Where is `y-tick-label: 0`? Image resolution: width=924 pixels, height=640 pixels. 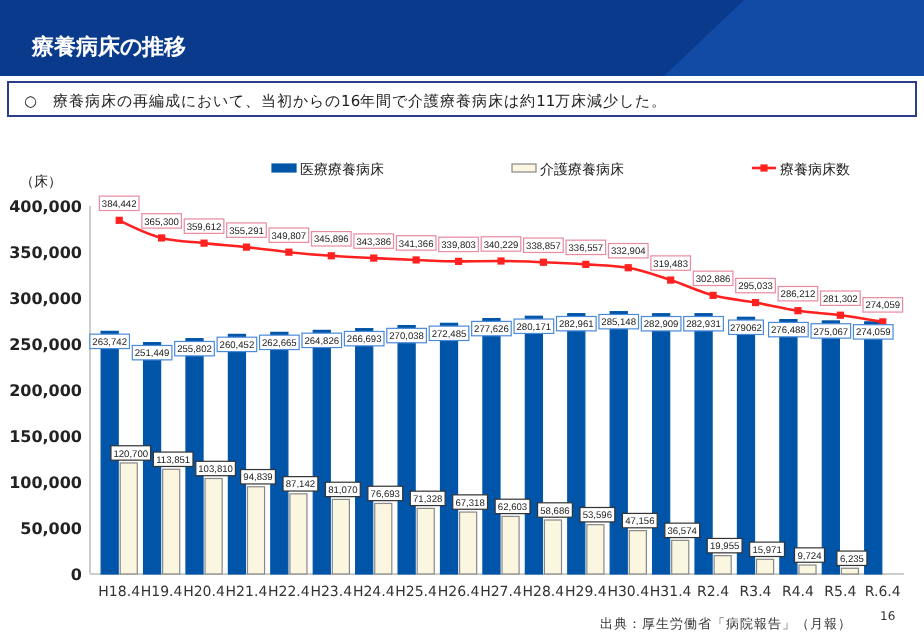
y-tick-label: 0 is located at coordinates (76, 575).